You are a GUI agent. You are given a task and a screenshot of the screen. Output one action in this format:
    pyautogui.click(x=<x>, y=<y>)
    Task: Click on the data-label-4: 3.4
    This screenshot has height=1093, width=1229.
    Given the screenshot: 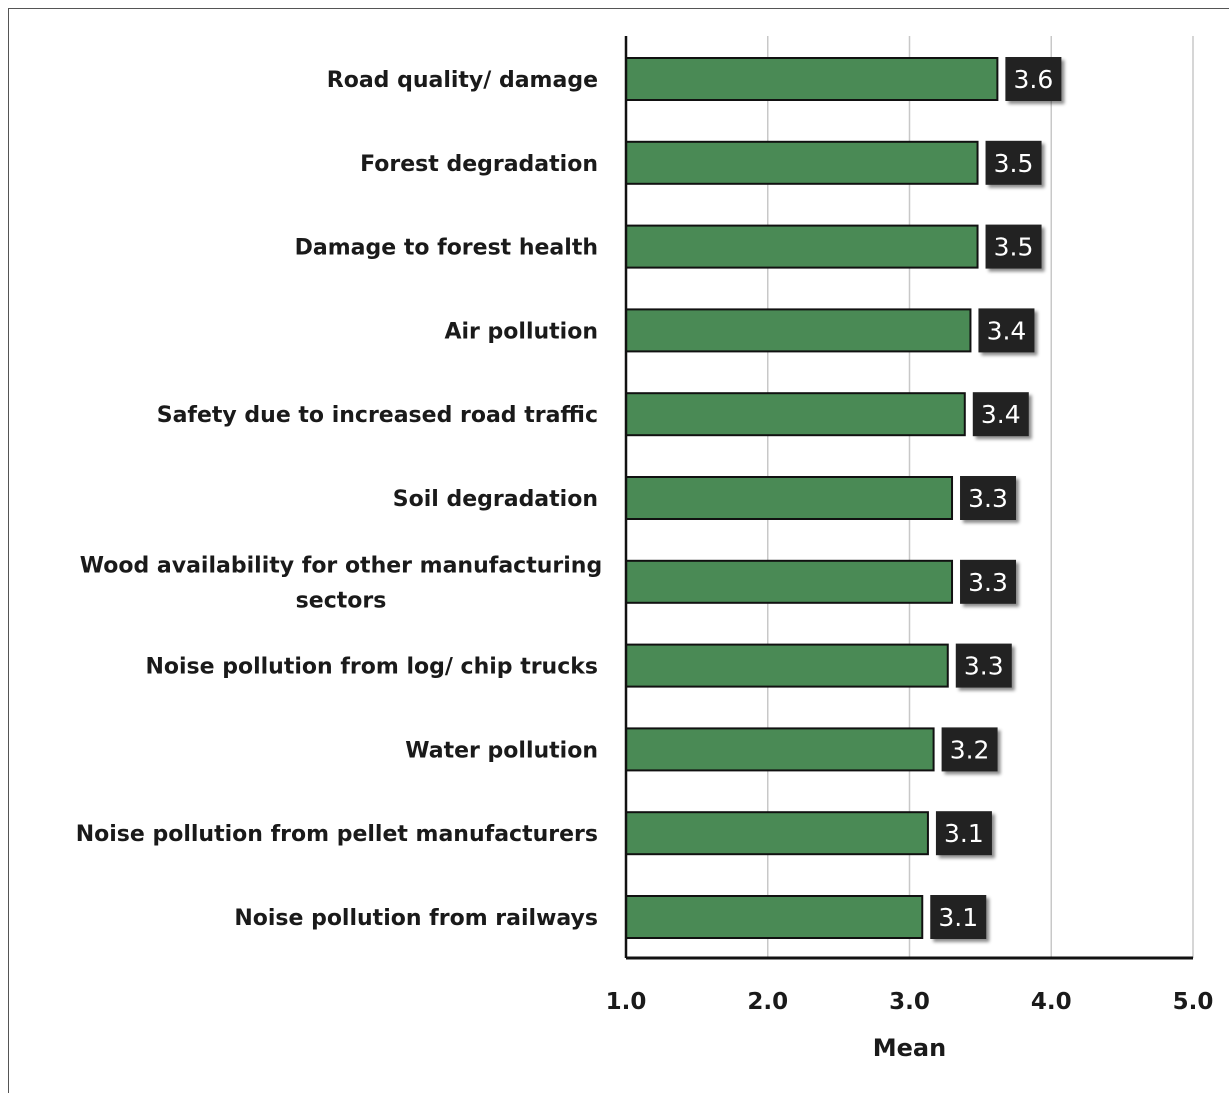 What is the action you would take?
    pyautogui.click(x=1000, y=414)
    